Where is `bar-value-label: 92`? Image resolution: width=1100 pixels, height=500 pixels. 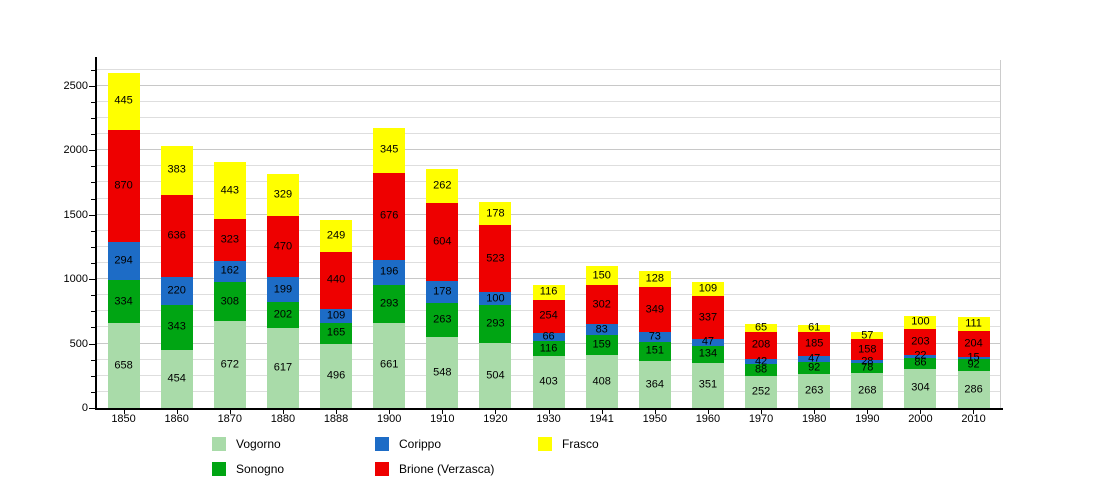
bar-value-label: 92 is located at coordinates (814, 367).